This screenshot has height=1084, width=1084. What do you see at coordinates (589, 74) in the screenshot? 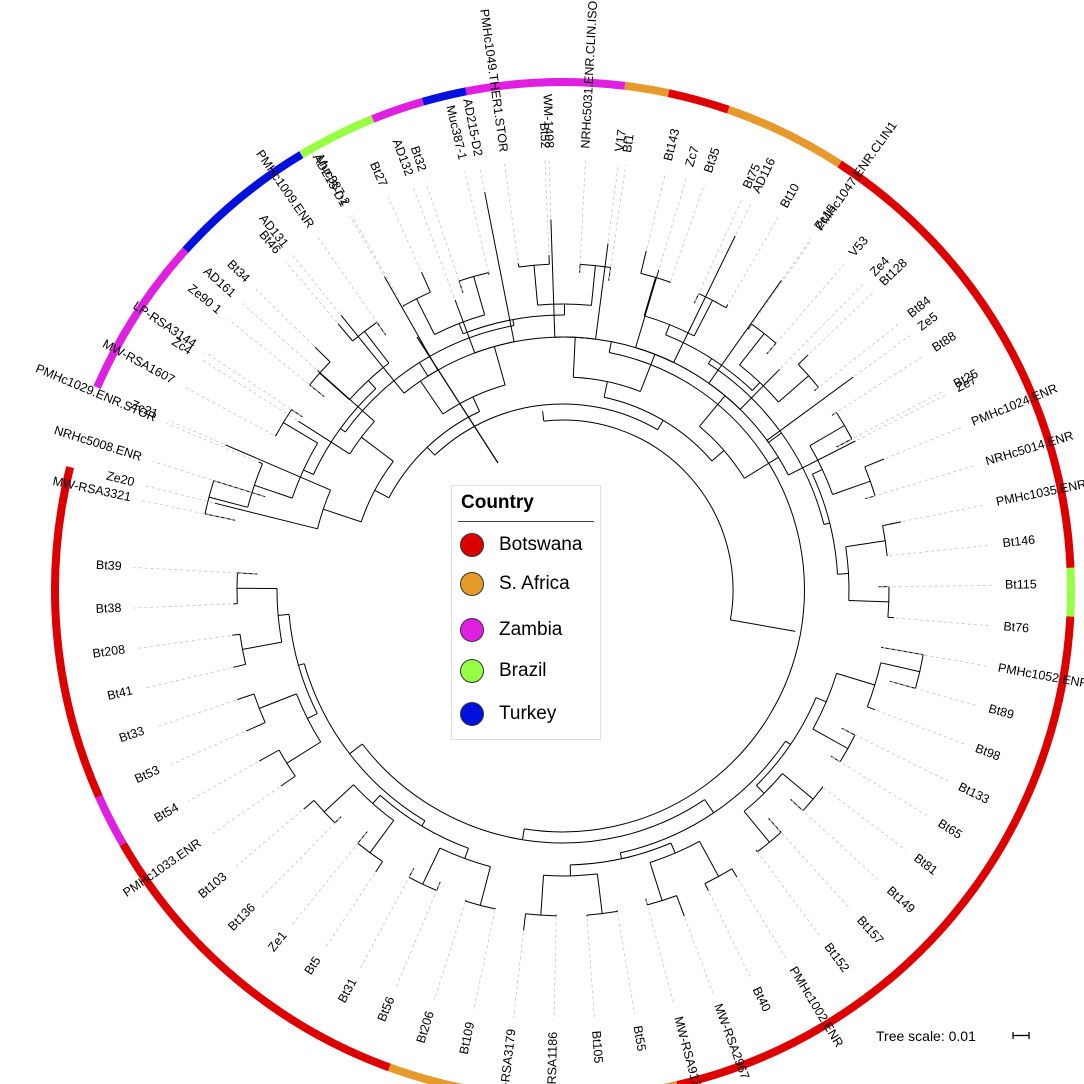
I see `tip-label: NRHc5031.ENR.CLIN.ISO` at bounding box center [589, 74].